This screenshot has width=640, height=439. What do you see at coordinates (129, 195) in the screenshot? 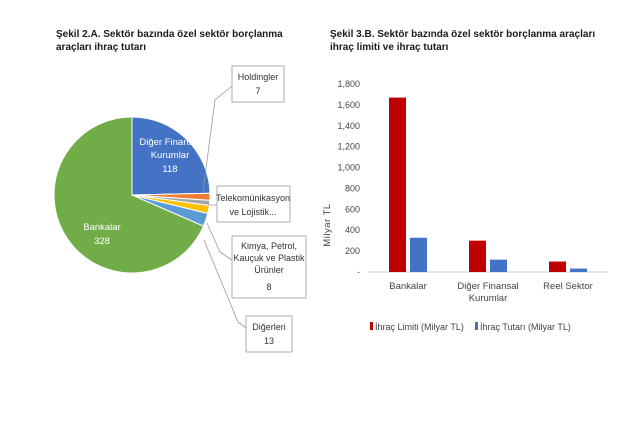
I see `pie-slice-bankalar` at bounding box center [129, 195].